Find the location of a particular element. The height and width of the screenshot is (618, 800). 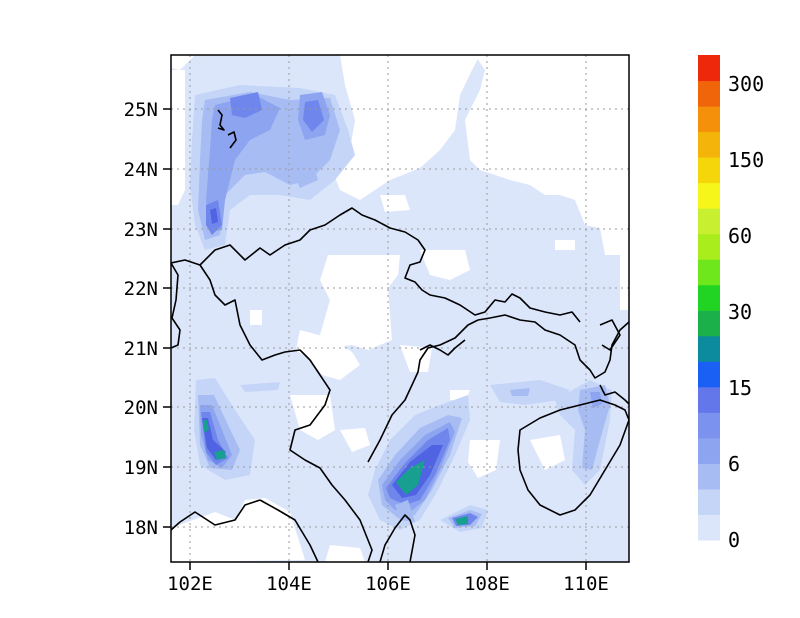

coast-island-north is located at coordinates (221, 120).